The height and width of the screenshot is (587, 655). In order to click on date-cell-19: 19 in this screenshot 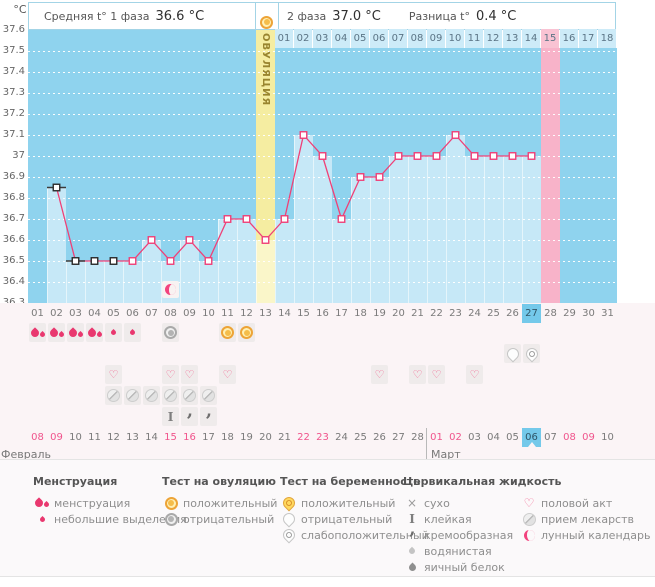, I will do `click(246, 437)`.